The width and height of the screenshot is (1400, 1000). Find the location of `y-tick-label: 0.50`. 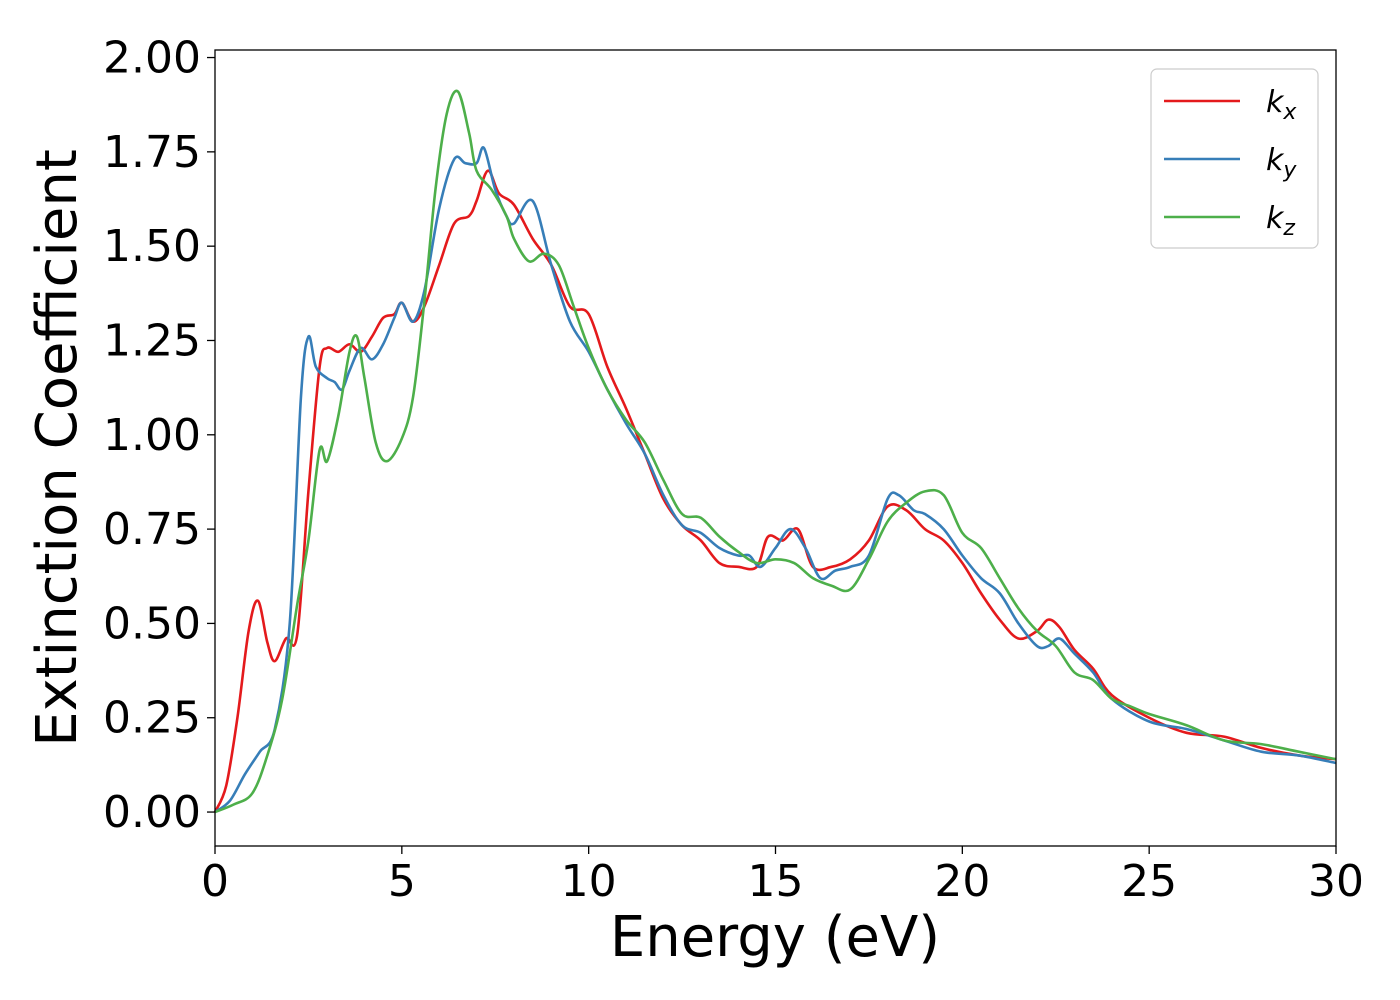

y-tick-label: 0.50 is located at coordinates (152, 623).